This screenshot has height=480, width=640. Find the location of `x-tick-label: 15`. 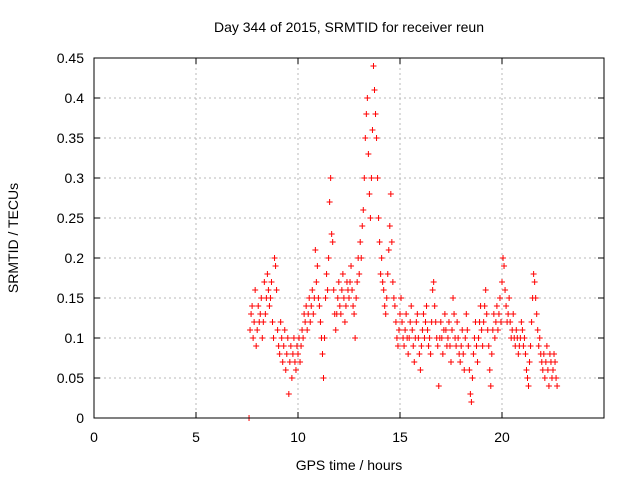

x-tick-label: 15 is located at coordinates (400, 437).